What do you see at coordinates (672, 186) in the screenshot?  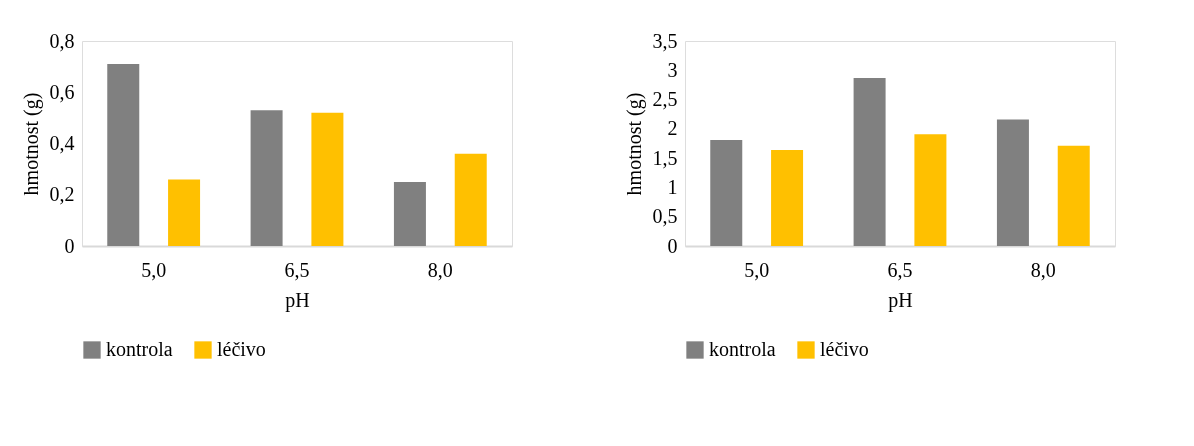 I see `y-tick-label: 1` at bounding box center [672, 186].